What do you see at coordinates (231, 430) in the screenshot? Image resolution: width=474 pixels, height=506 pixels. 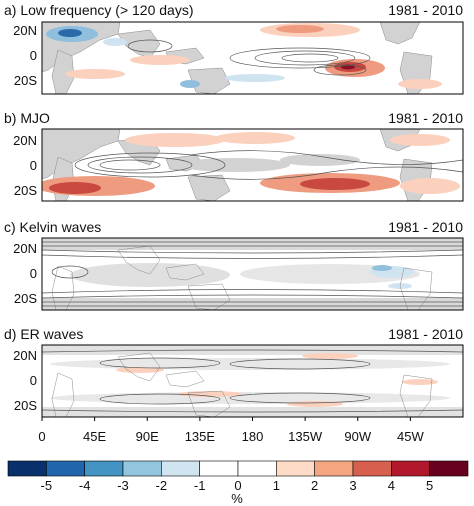 I see `x-axis: 0 45E 90E 135E 180 135W 90W 45W` at bounding box center [231, 430].